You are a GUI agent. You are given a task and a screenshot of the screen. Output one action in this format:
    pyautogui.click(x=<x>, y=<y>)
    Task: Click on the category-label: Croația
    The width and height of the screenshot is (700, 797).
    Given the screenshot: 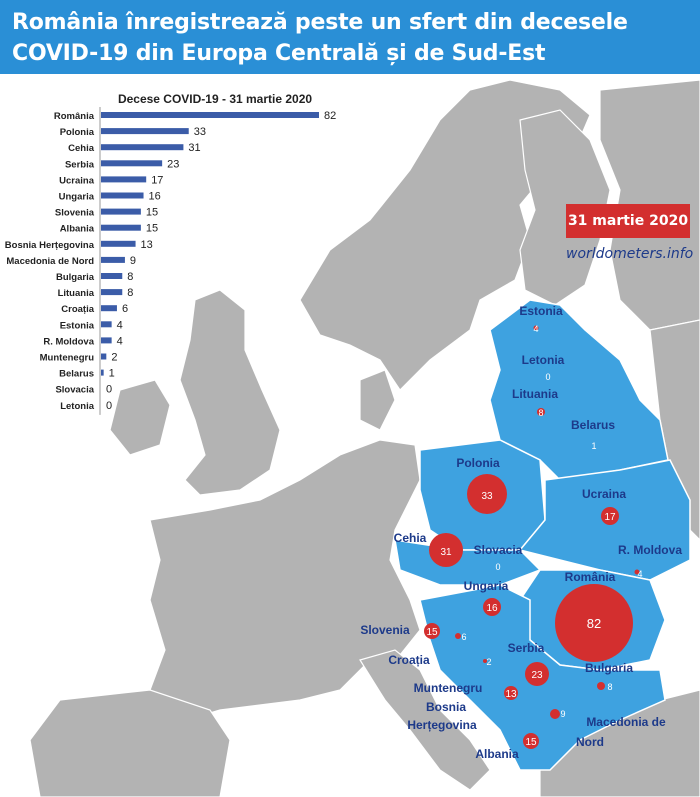 What is the action you would take?
    pyautogui.click(x=77, y=309)
    